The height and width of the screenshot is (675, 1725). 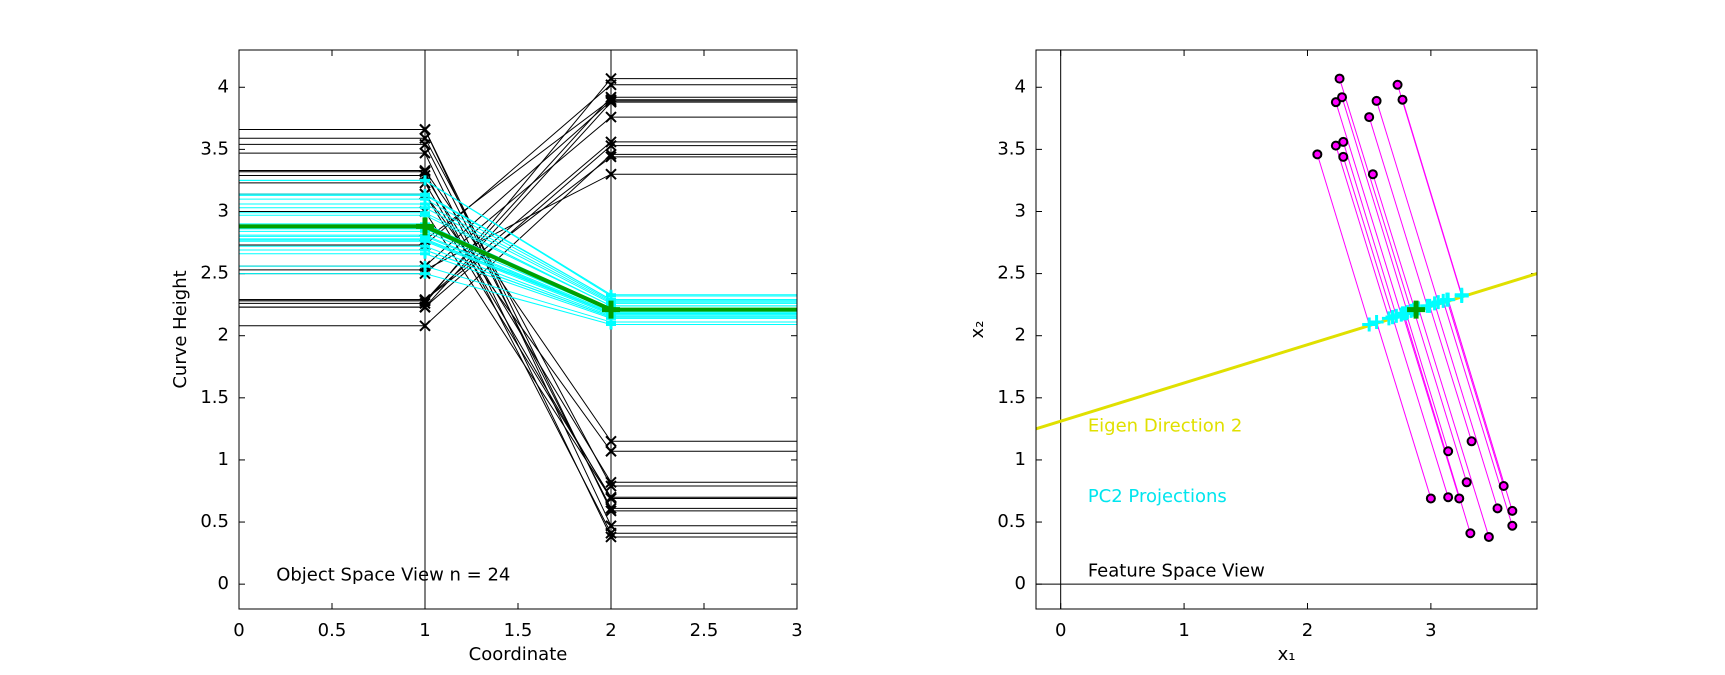 What do you see at coordinates (1011, 397) in the screenshot?
I see `y-tick-label: 1.5` at bounding box center [1011, 397].